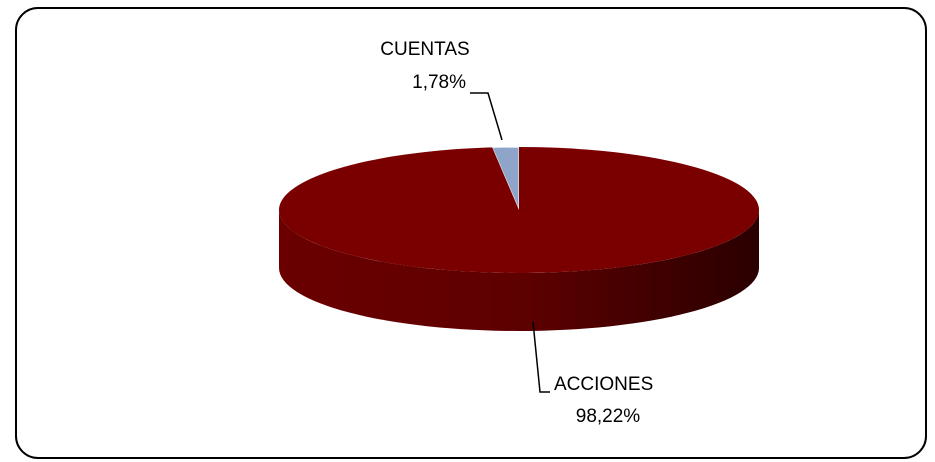 This screenshot has height=462, width=935. I want to click on slice-side, so click(519, 270).